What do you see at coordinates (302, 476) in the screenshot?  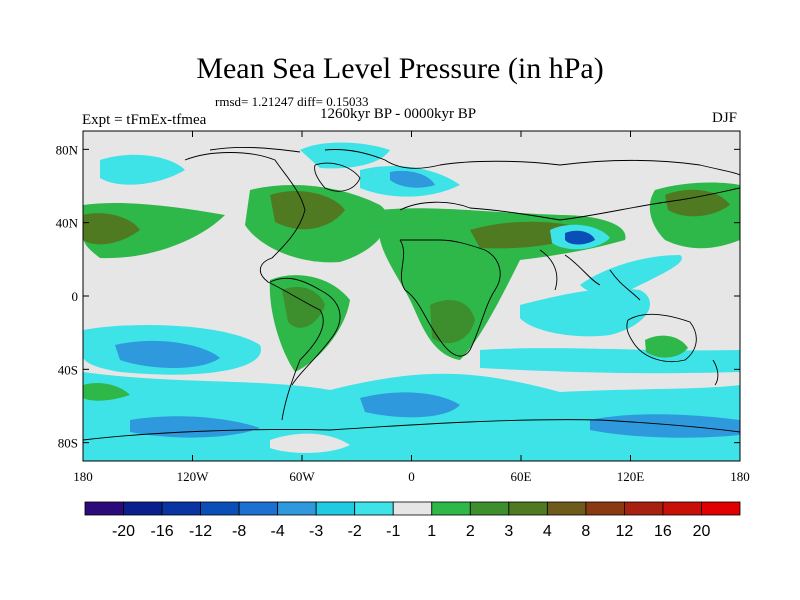 I see `lon-label: 60W` at bounding box center [302, 476].